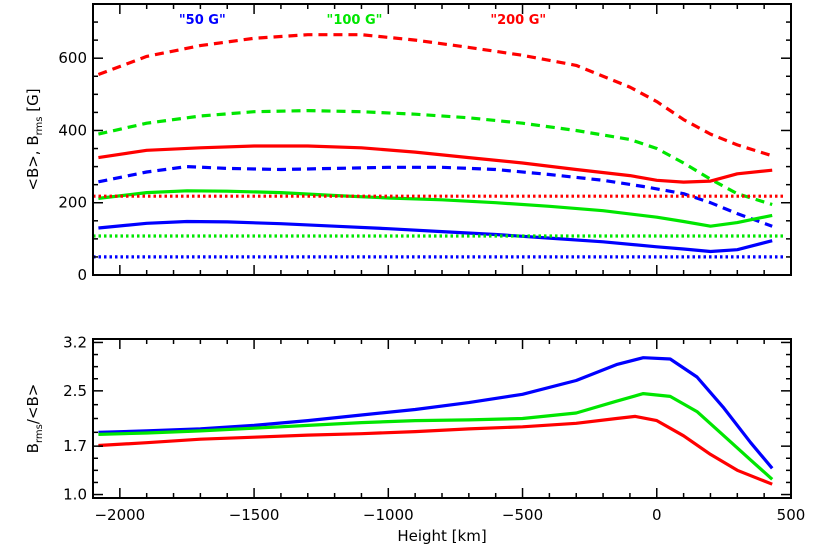 The height and width of the screenshot is (555, 830). I want to click on y-tick-label: 3.2, so click(75, 342).